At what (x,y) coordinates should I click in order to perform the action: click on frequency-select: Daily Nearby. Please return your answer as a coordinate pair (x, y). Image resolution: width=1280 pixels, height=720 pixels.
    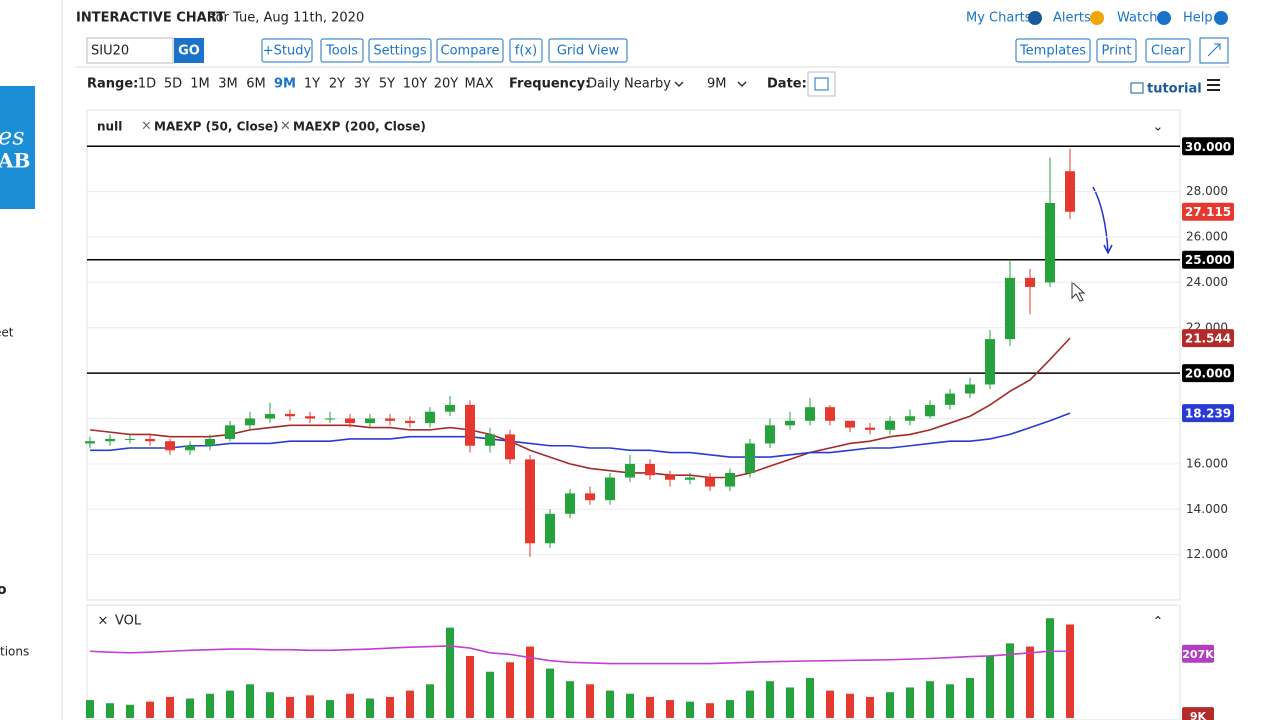
    Looking at the image, I should click on (629, 84).